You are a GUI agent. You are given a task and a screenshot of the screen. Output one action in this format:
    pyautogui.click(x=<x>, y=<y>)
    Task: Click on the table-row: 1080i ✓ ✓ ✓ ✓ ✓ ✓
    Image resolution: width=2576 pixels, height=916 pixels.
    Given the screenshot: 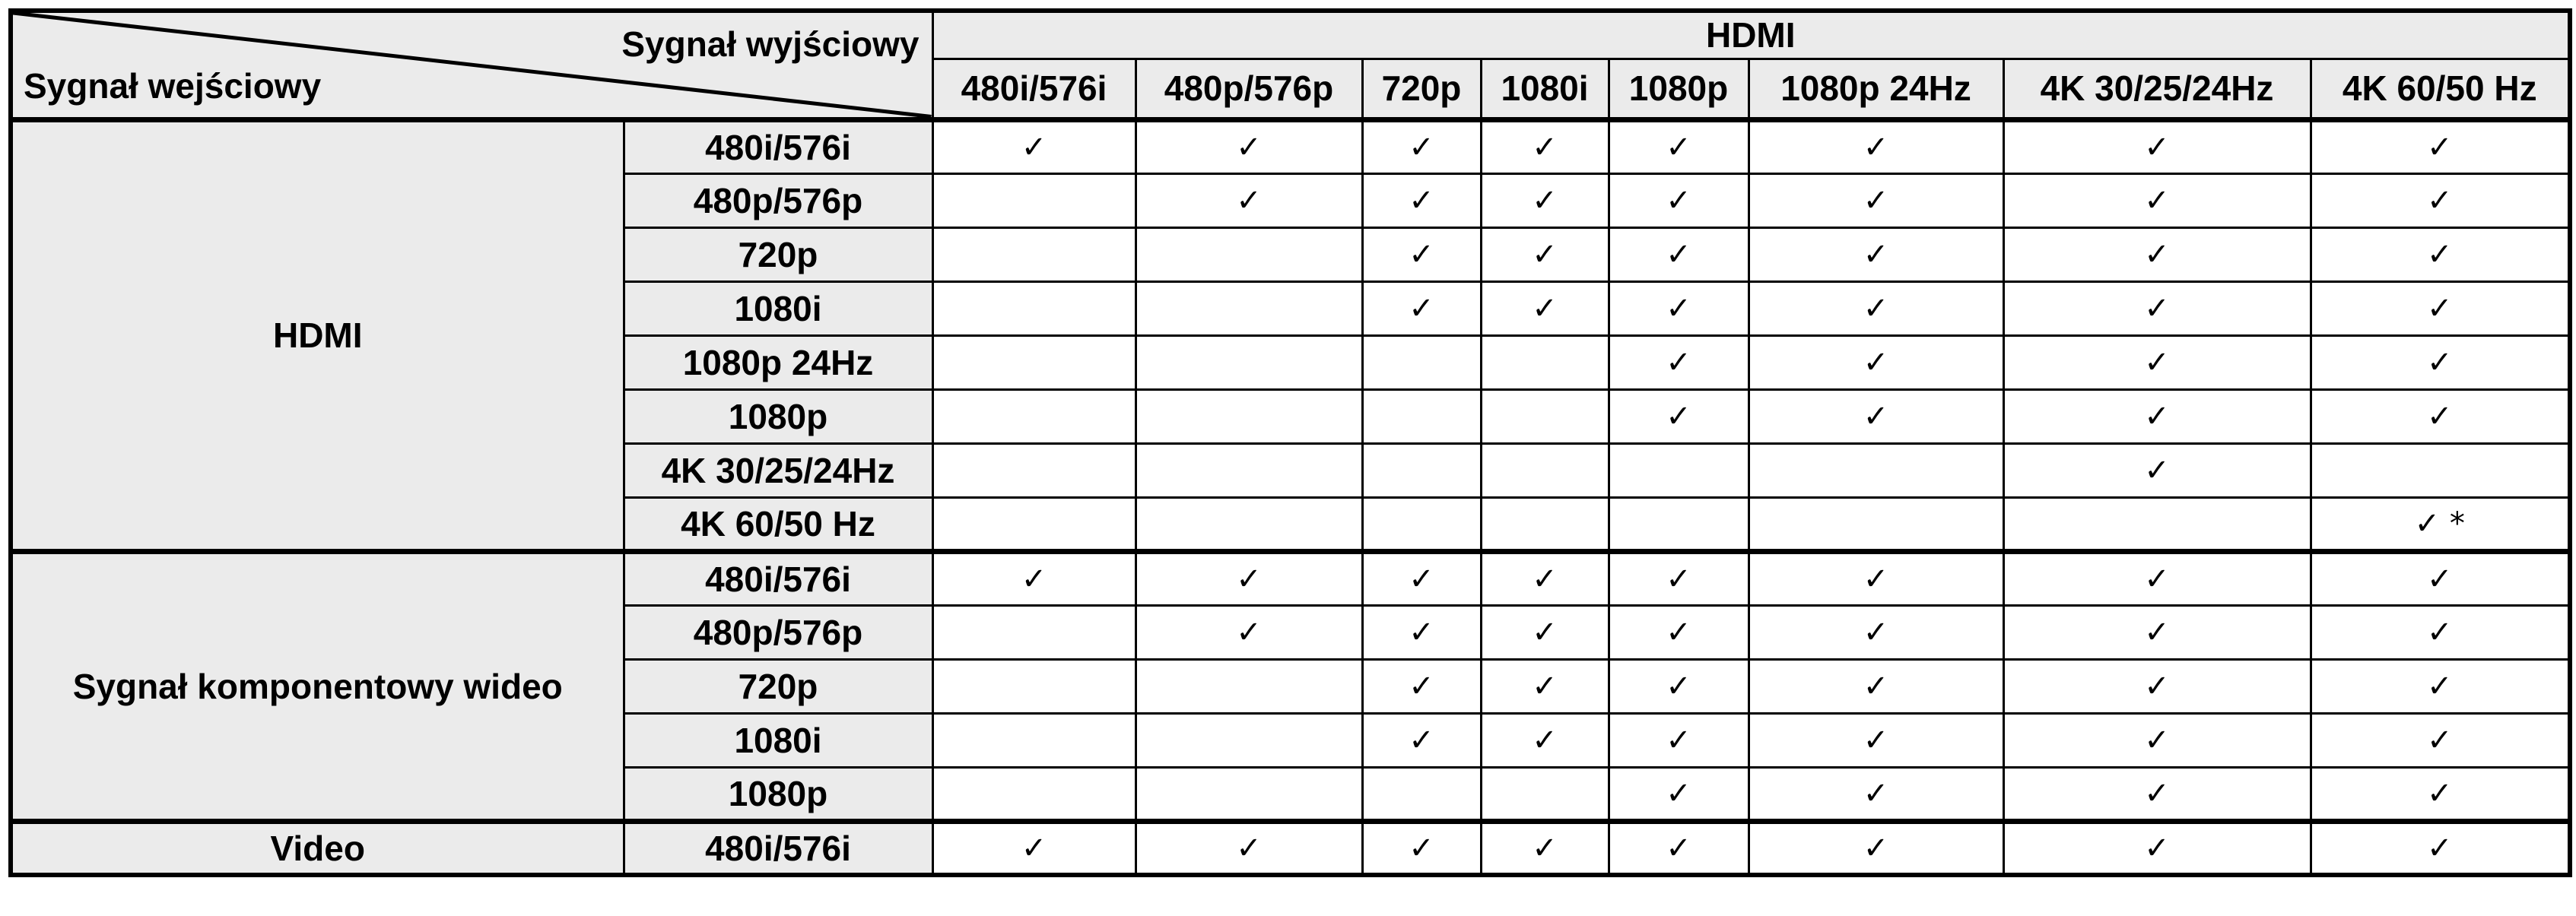 What is the action you would take?
    pyautogui.click(x=1291, y=740)
    